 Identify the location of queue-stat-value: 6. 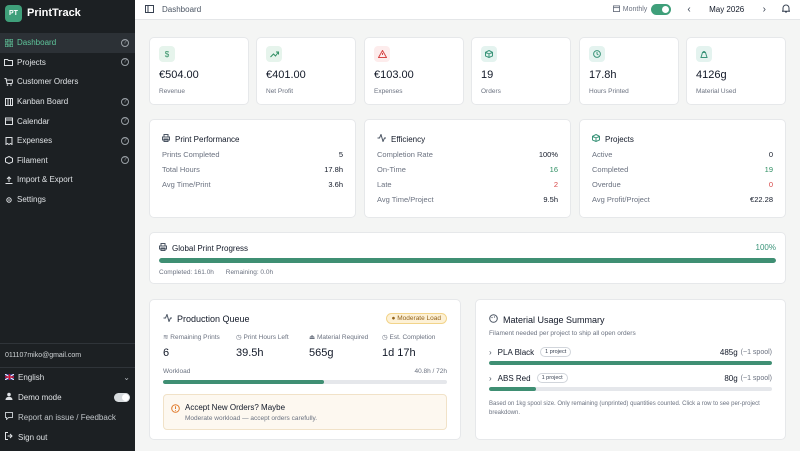
(166, 353).